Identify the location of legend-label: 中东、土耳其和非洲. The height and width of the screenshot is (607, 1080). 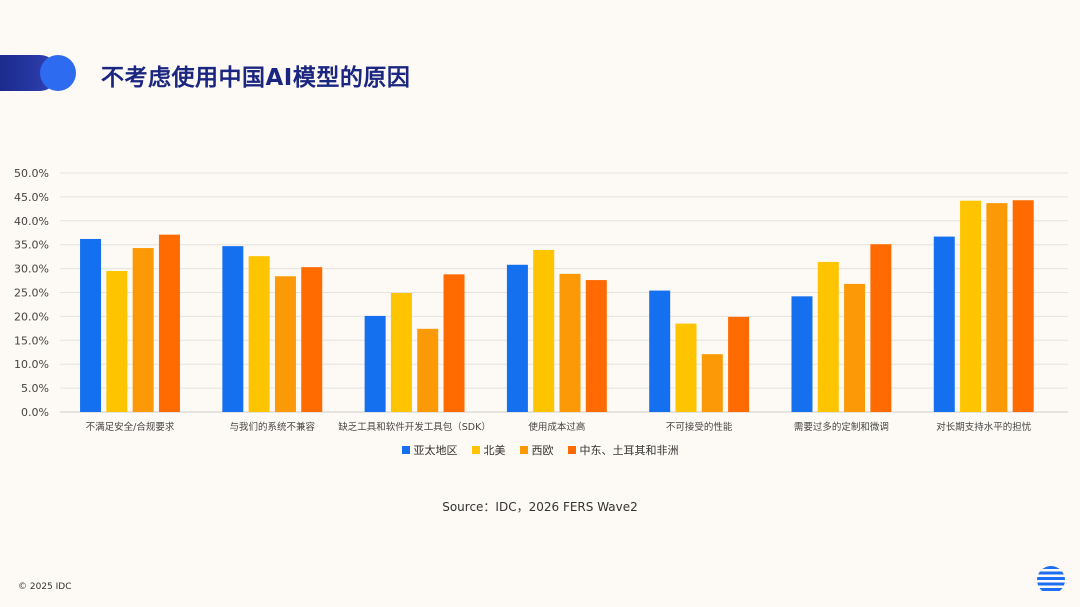
(629, 450).